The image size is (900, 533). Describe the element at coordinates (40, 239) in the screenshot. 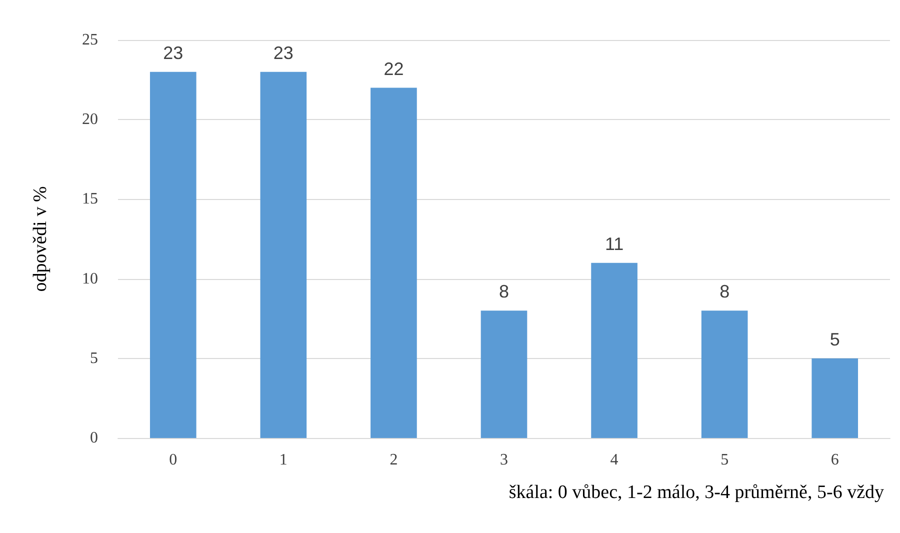

I see `y-axis-title: odpovědi v %` at that location.